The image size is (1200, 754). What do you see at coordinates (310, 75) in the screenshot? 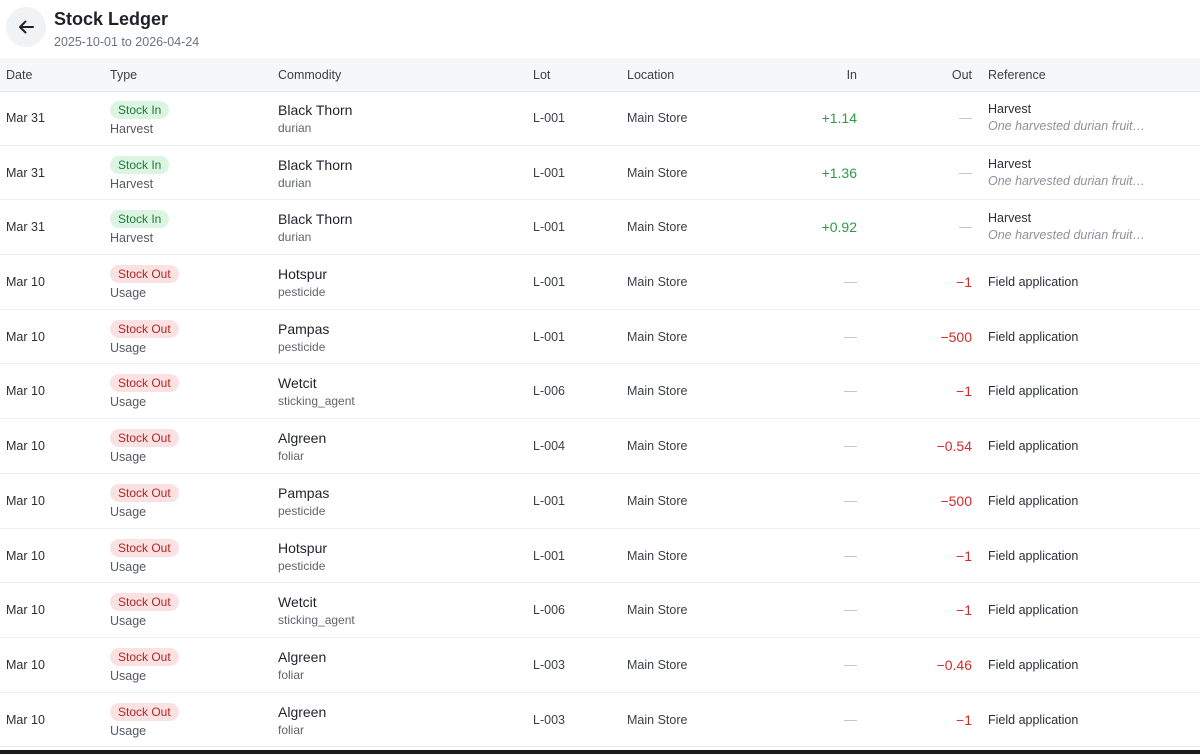
I see `column-header-commodity: Commodity` at bounding box center [310, 75].